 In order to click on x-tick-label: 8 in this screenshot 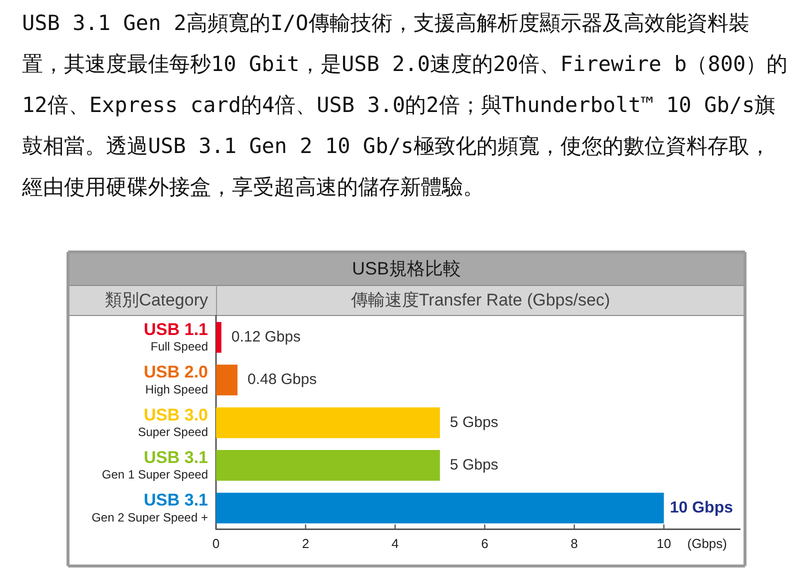, I will do `click(574, 543)`.